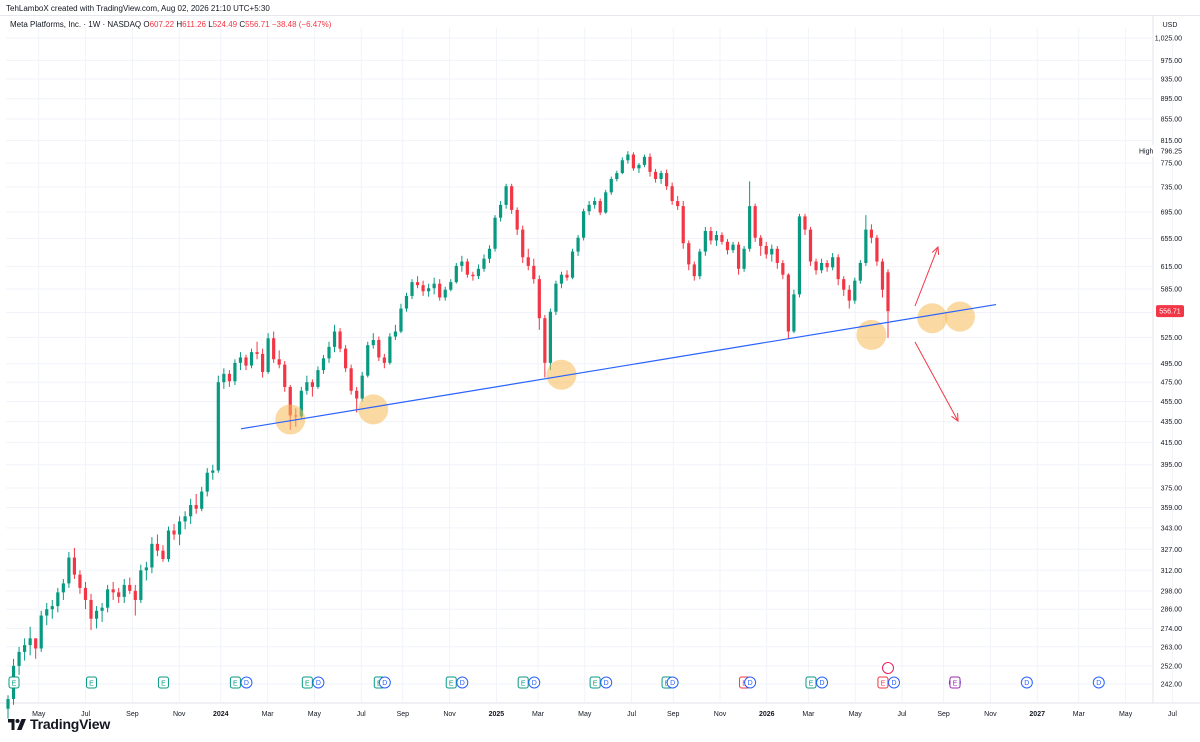  What do you see at coordinates (1146, 152) in the screenshot?
I see `high-tag-label: High` at bounding box center [1146, 152].